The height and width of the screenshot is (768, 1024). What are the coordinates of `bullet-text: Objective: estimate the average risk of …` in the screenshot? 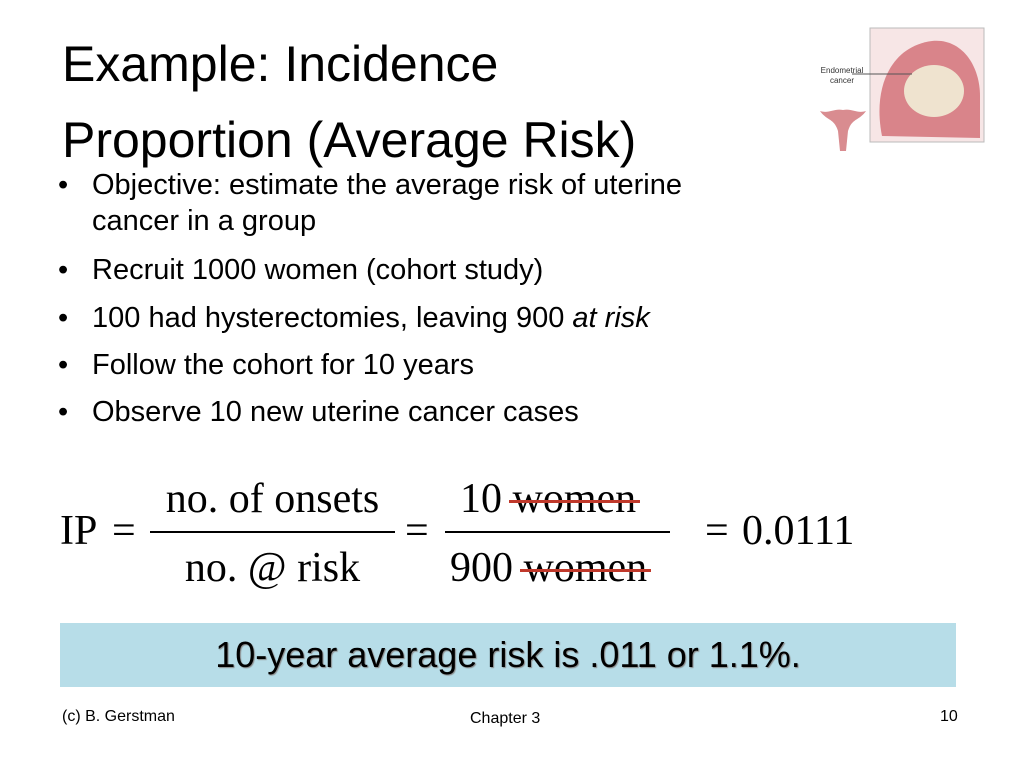 It's located at (387, 185).